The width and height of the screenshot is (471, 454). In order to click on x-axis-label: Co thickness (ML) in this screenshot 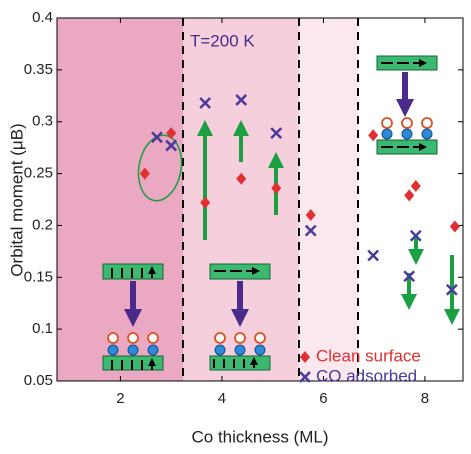, I will do `click(260, 436)`.